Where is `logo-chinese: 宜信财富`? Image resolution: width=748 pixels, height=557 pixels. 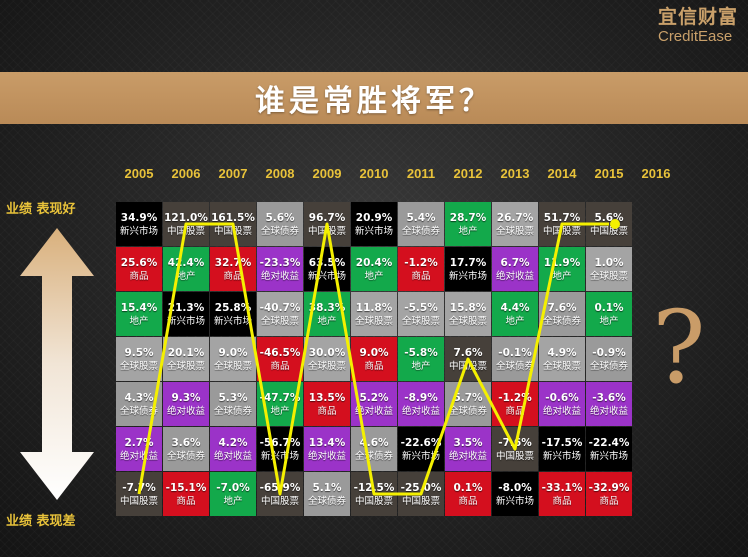 logo-chinese: 宜信财富 is located at coordinates (697, 17).